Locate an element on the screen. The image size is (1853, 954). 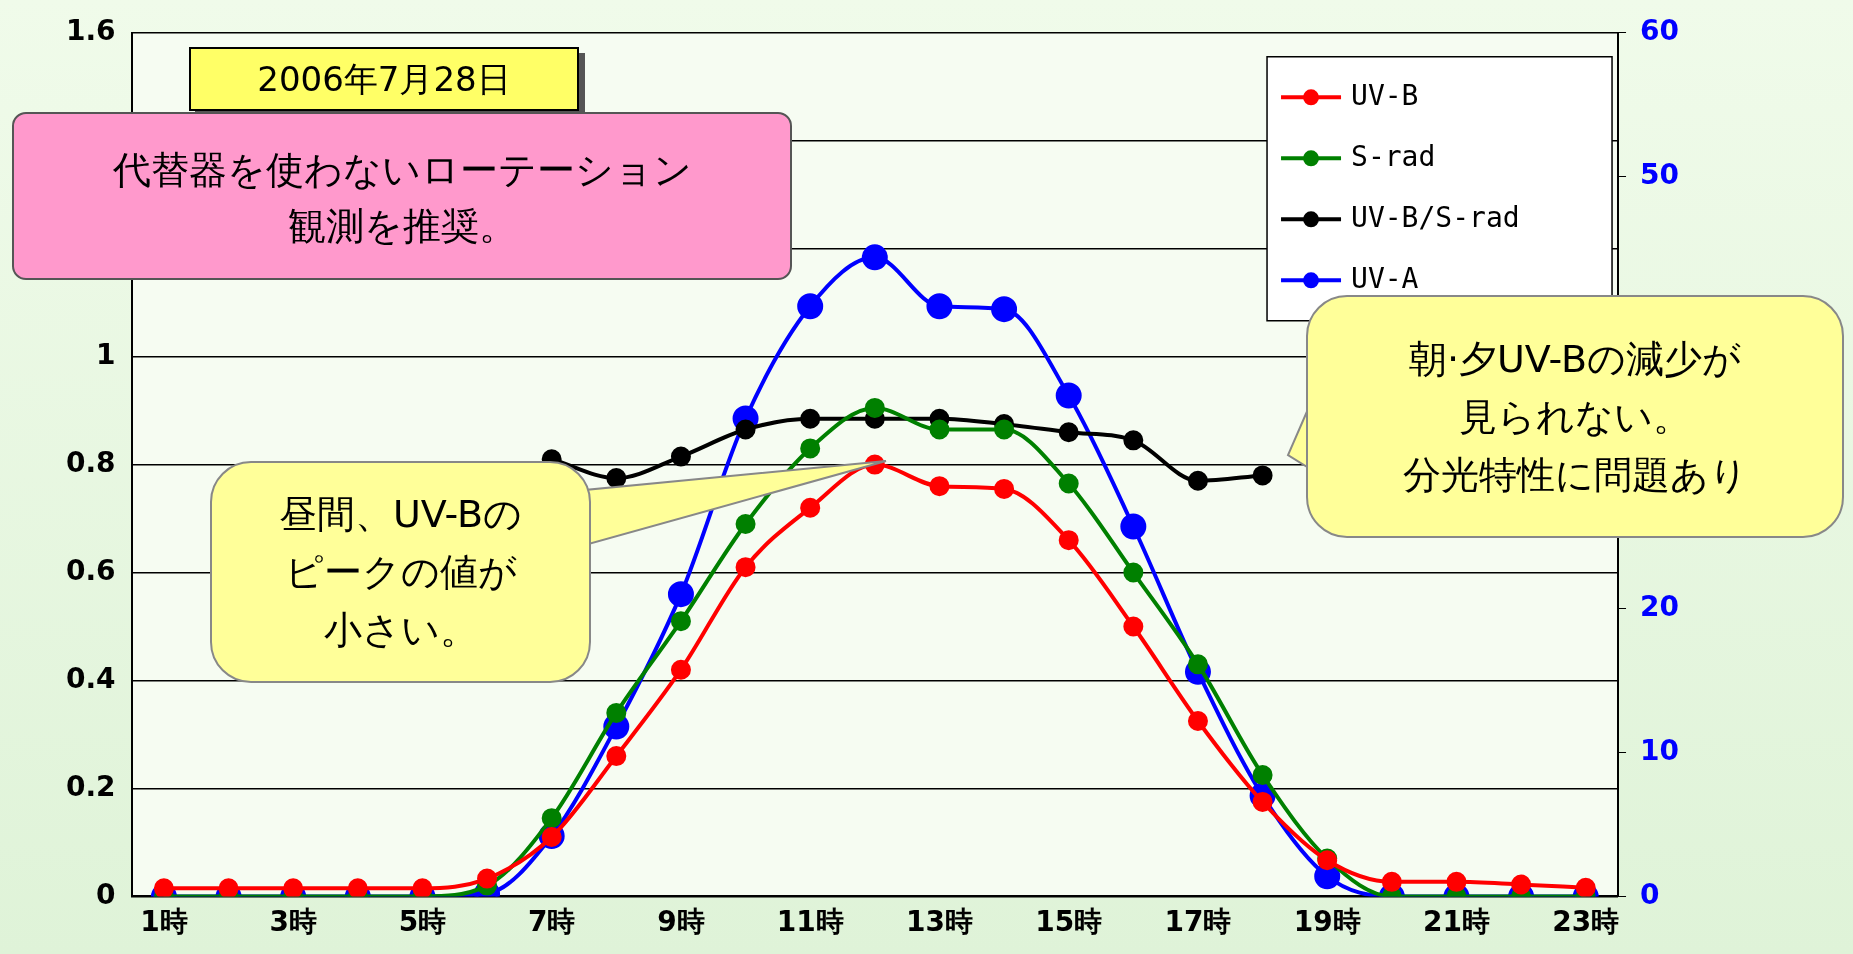
y2-tick-label: 0 is located at coordinates (1650, 894).